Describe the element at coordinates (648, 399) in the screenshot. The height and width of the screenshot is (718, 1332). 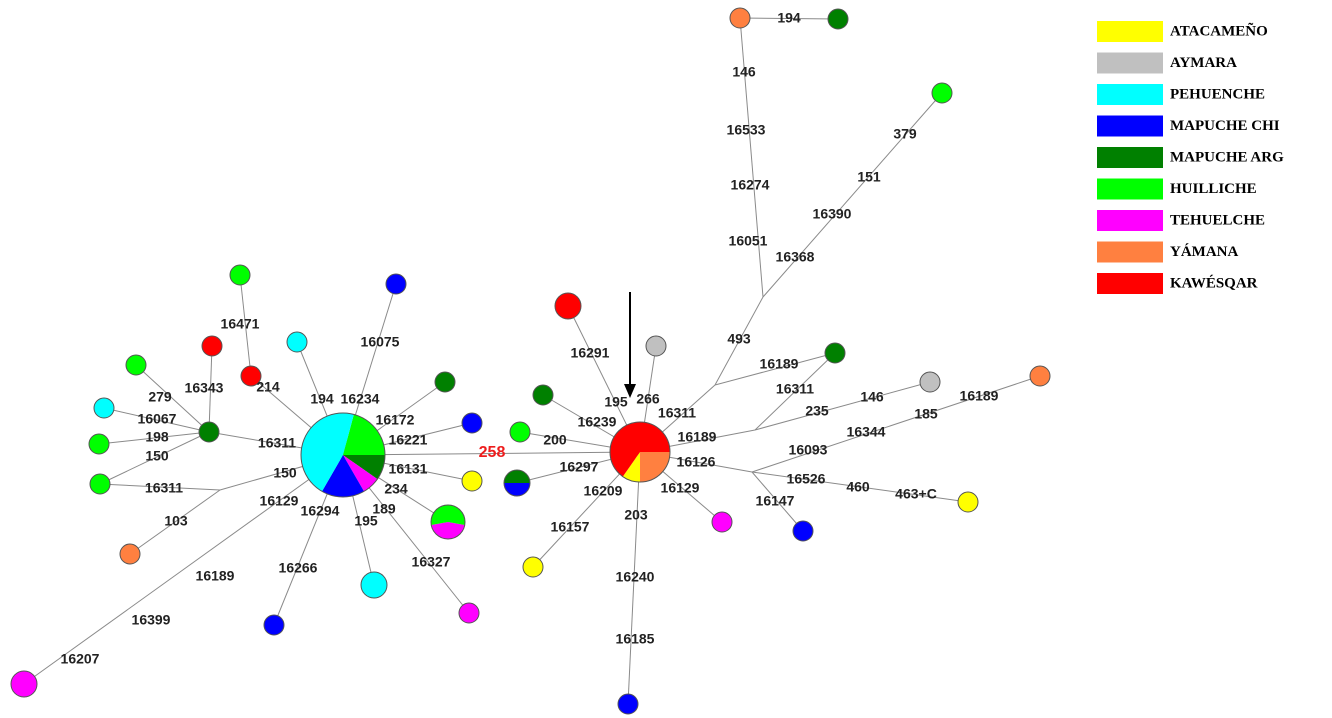
I see `edge-label: 266` at that location.